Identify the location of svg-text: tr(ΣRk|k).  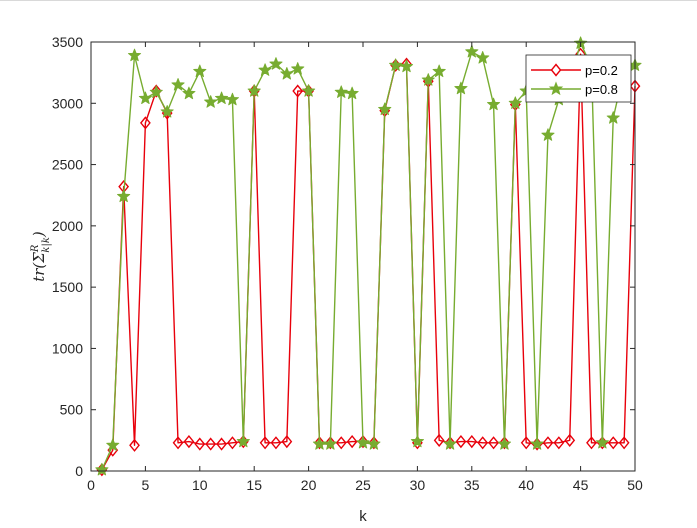
(41, 256).